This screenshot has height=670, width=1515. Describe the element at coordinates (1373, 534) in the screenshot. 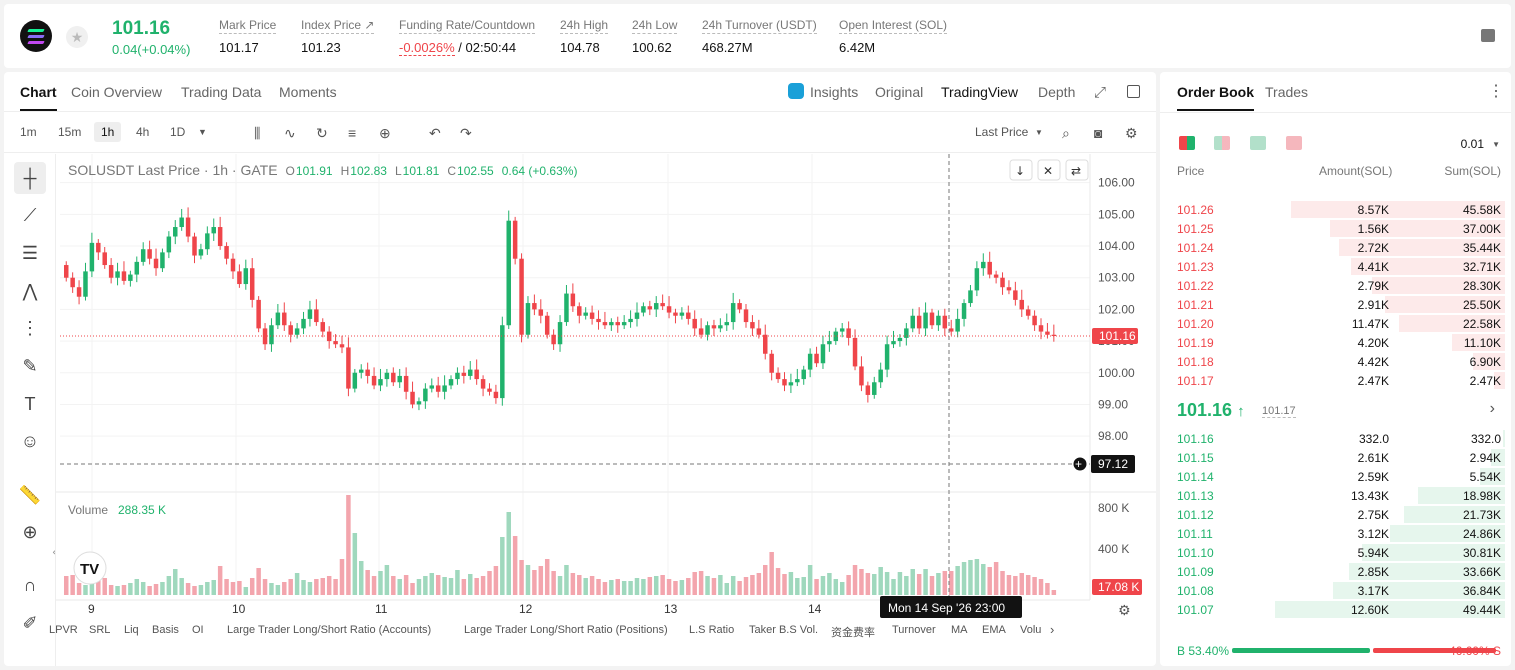

I see `bid-amount: 3.12K` at that location.